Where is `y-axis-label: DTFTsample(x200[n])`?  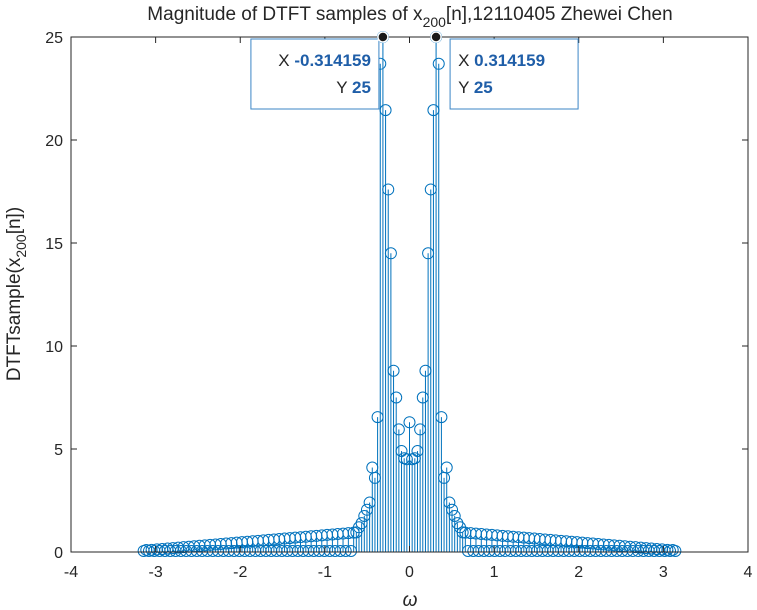 y-axis-label: DTFTsample(x200[n]) is located at coordinates (16, 294).